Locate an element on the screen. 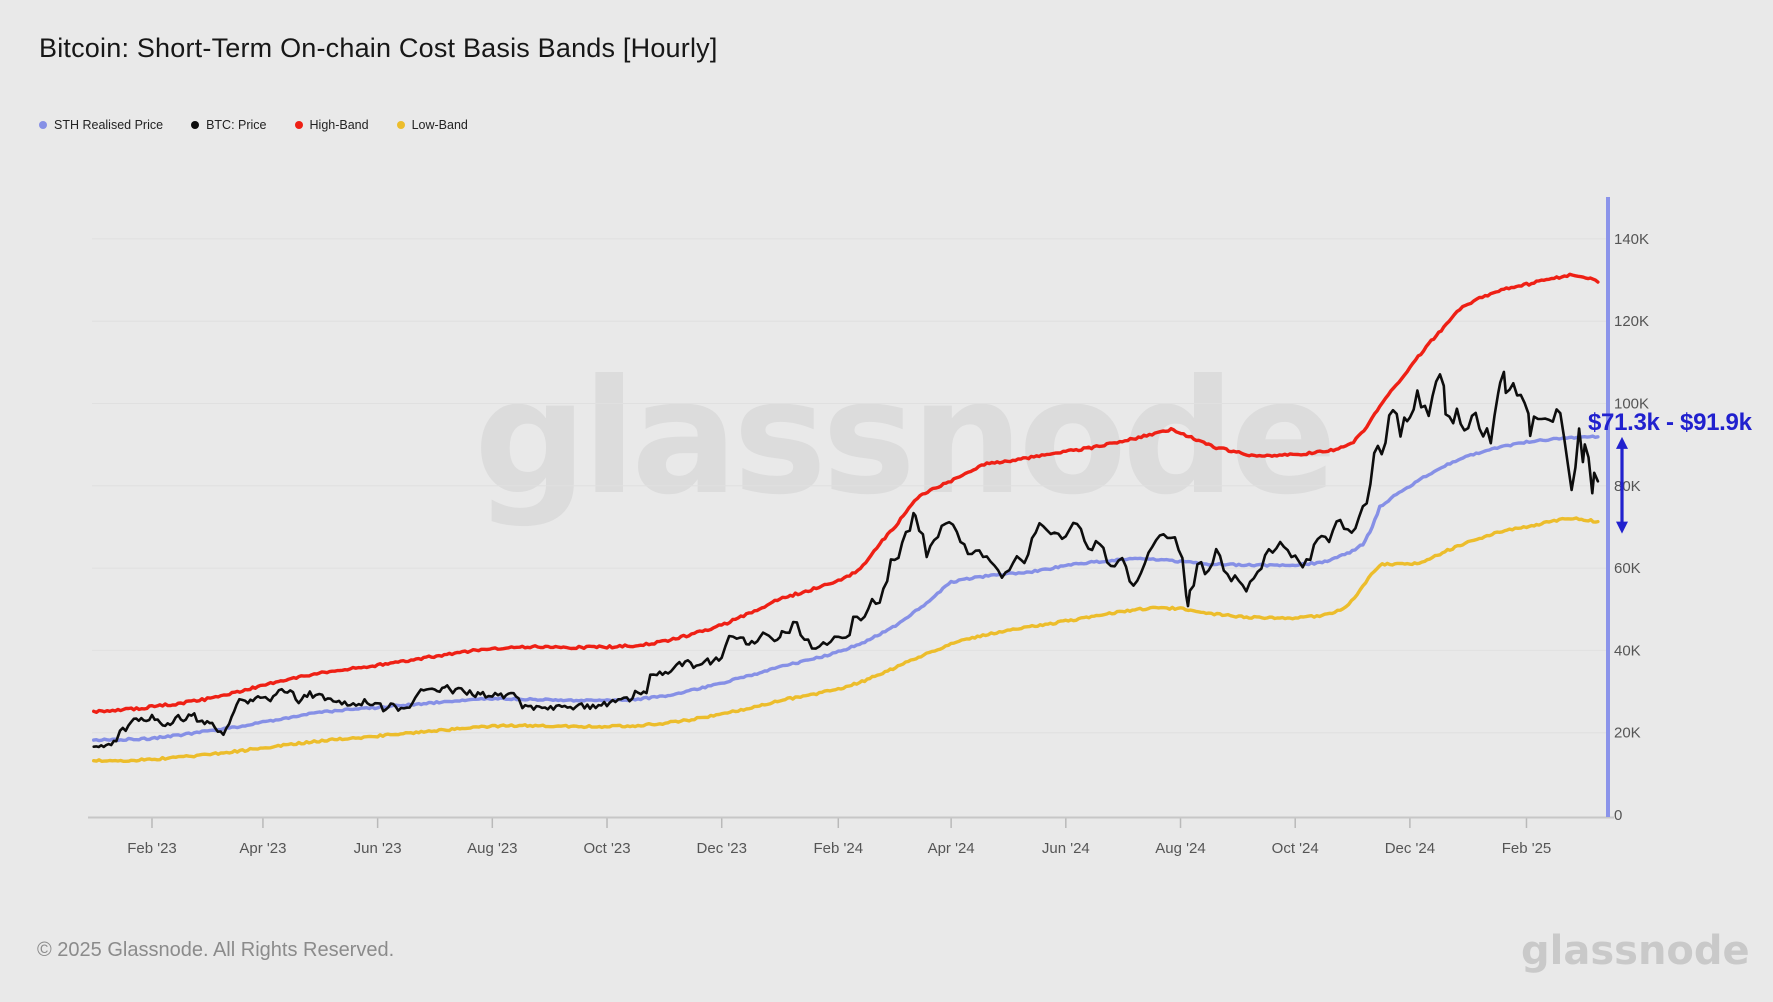 This screenshot has height=1002, width=1773. y-tick-label: 20K is located at coordinates (1627, 733).